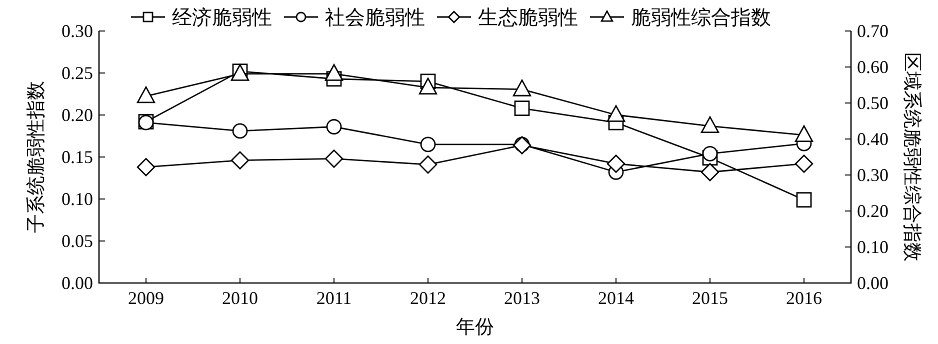 This screenshot has width=938, height=344. Describe the element at coordinates (475, 327) in the screenshot. I see `x-axis-title: 年份` at that location.